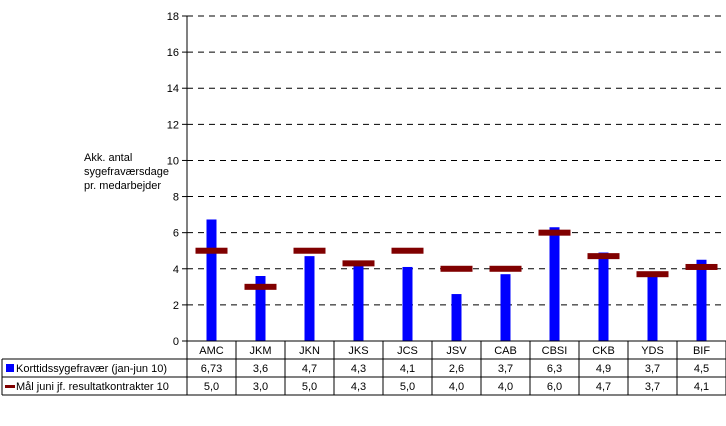 The image size is (726, 426). Describe the element at coordinates (176, 342) in the screenshot. I see `y-tick-label: 0` at that location.